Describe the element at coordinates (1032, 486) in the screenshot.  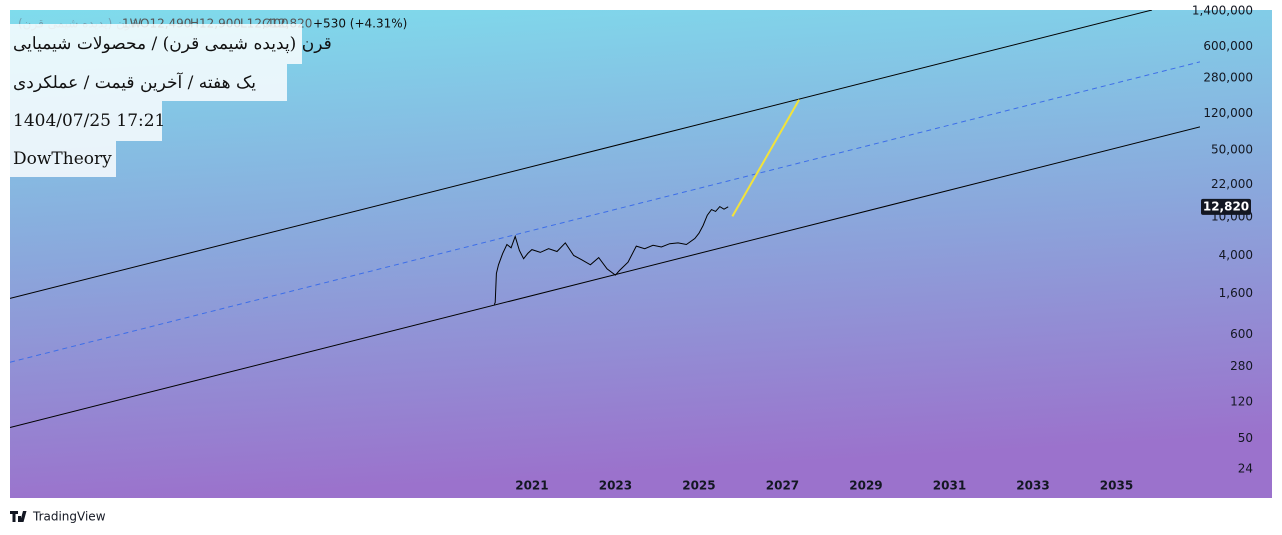
I see `x-tick-label: 2033` at that location.